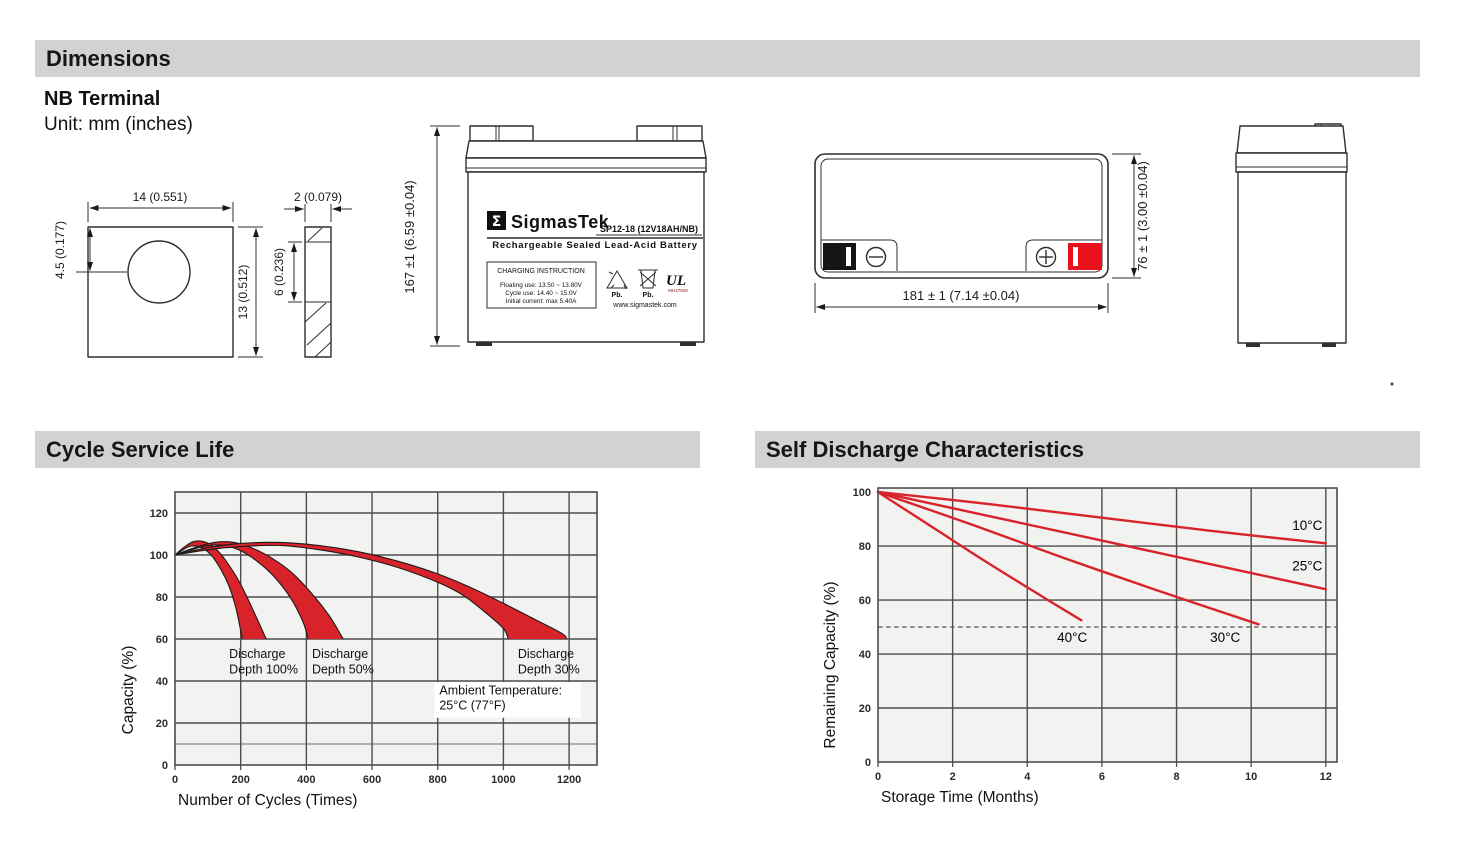 The width and height of the screenshot is (1459, 856). Describe the element at coordinates (569, 780) in the screenshot. I see `x-tick-label: 1200` at that location.